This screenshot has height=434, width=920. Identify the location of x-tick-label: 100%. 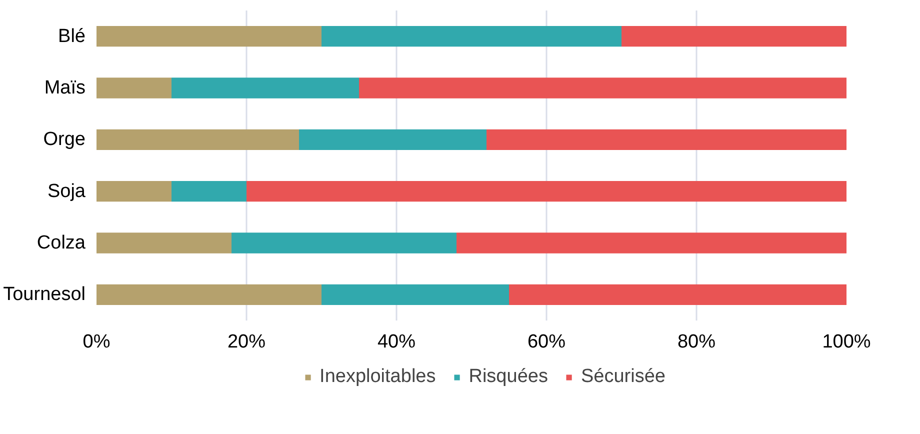
(846, 342).